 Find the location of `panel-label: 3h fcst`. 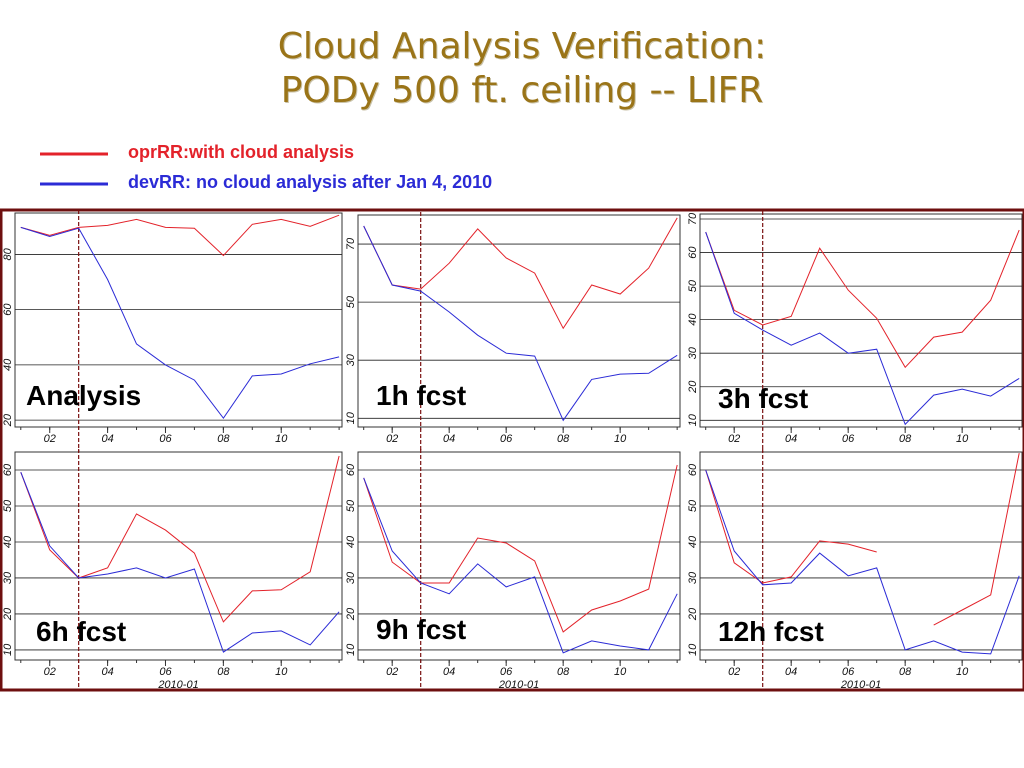

panel-label: 3h fcst is located at coordinates (763, 398).